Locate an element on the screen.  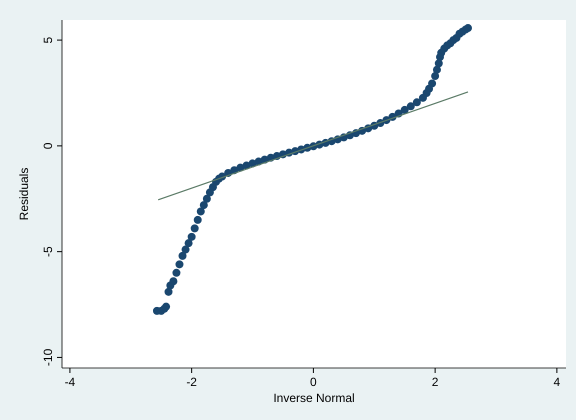
y-tick-label: 0 is located at coordinates (48, 146).